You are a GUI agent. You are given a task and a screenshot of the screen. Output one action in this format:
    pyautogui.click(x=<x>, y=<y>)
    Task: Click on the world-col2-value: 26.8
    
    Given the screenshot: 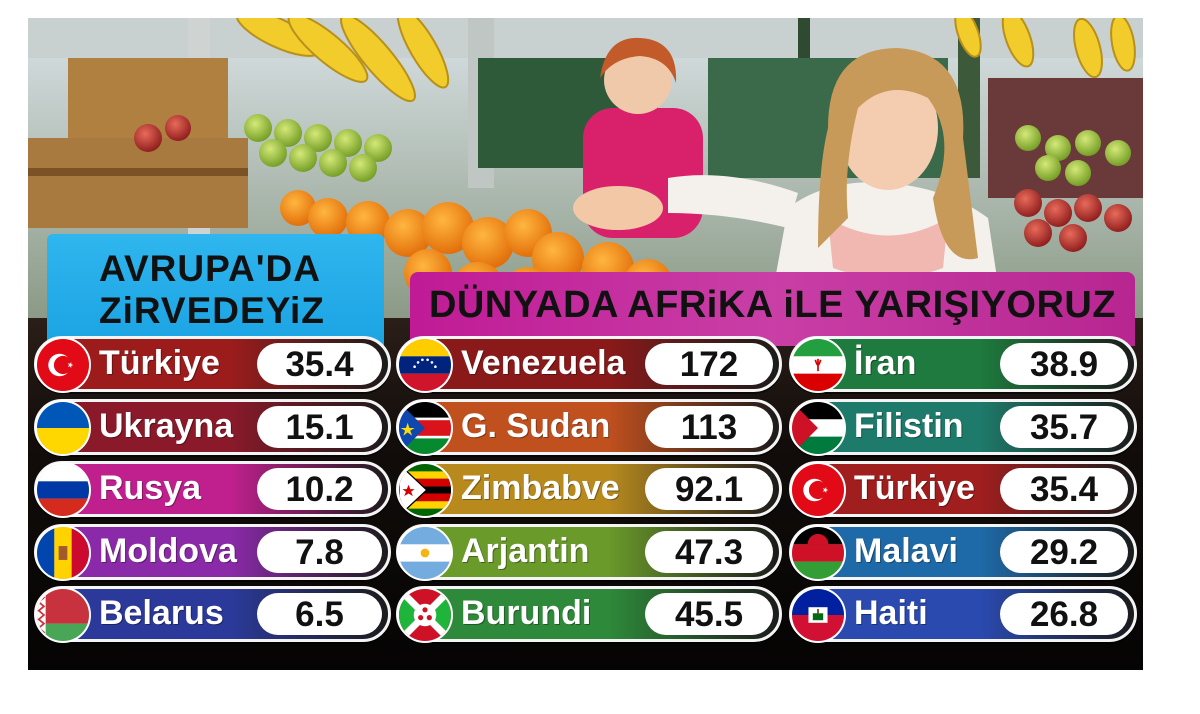 What is the action you would take?
    pyautogui.click(x=1064, y=614)
    